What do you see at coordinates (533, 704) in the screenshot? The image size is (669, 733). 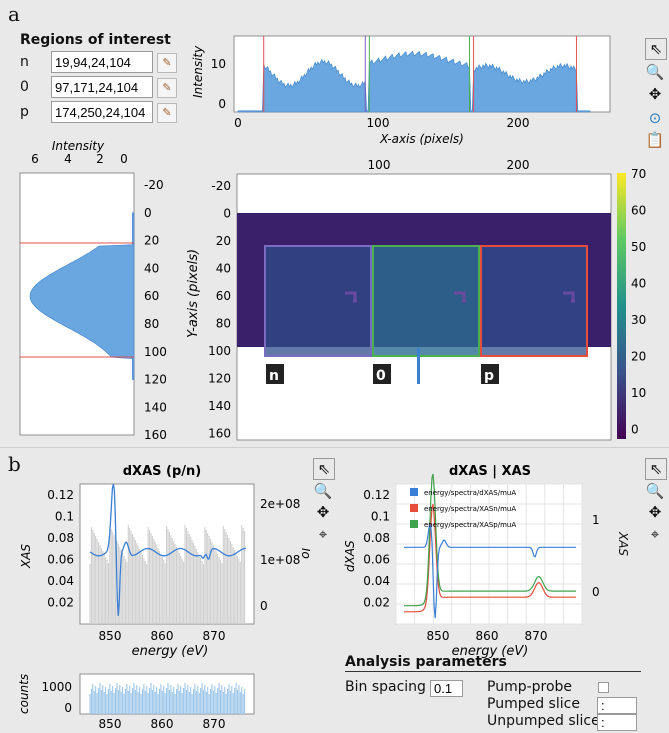 I see `pumped-slice-label: Pumped slice` at bounding box center [533, 704].